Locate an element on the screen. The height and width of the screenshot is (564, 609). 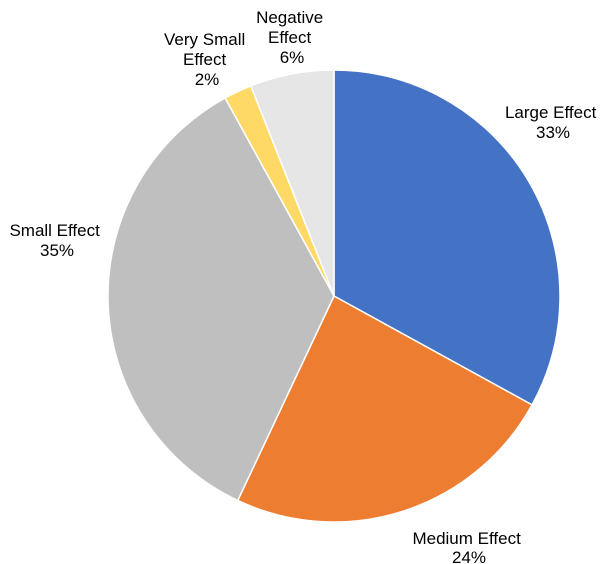
label-medium-effect: Medium Effect 24% is located at coordinates (468, 546).